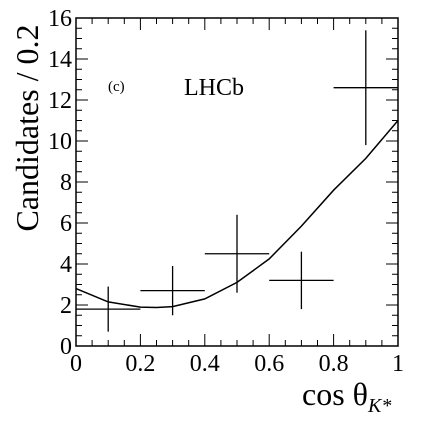  Describe the element at coordinates (66, 183) in the screenshot. I see `y-tick-label: 8` at that location.